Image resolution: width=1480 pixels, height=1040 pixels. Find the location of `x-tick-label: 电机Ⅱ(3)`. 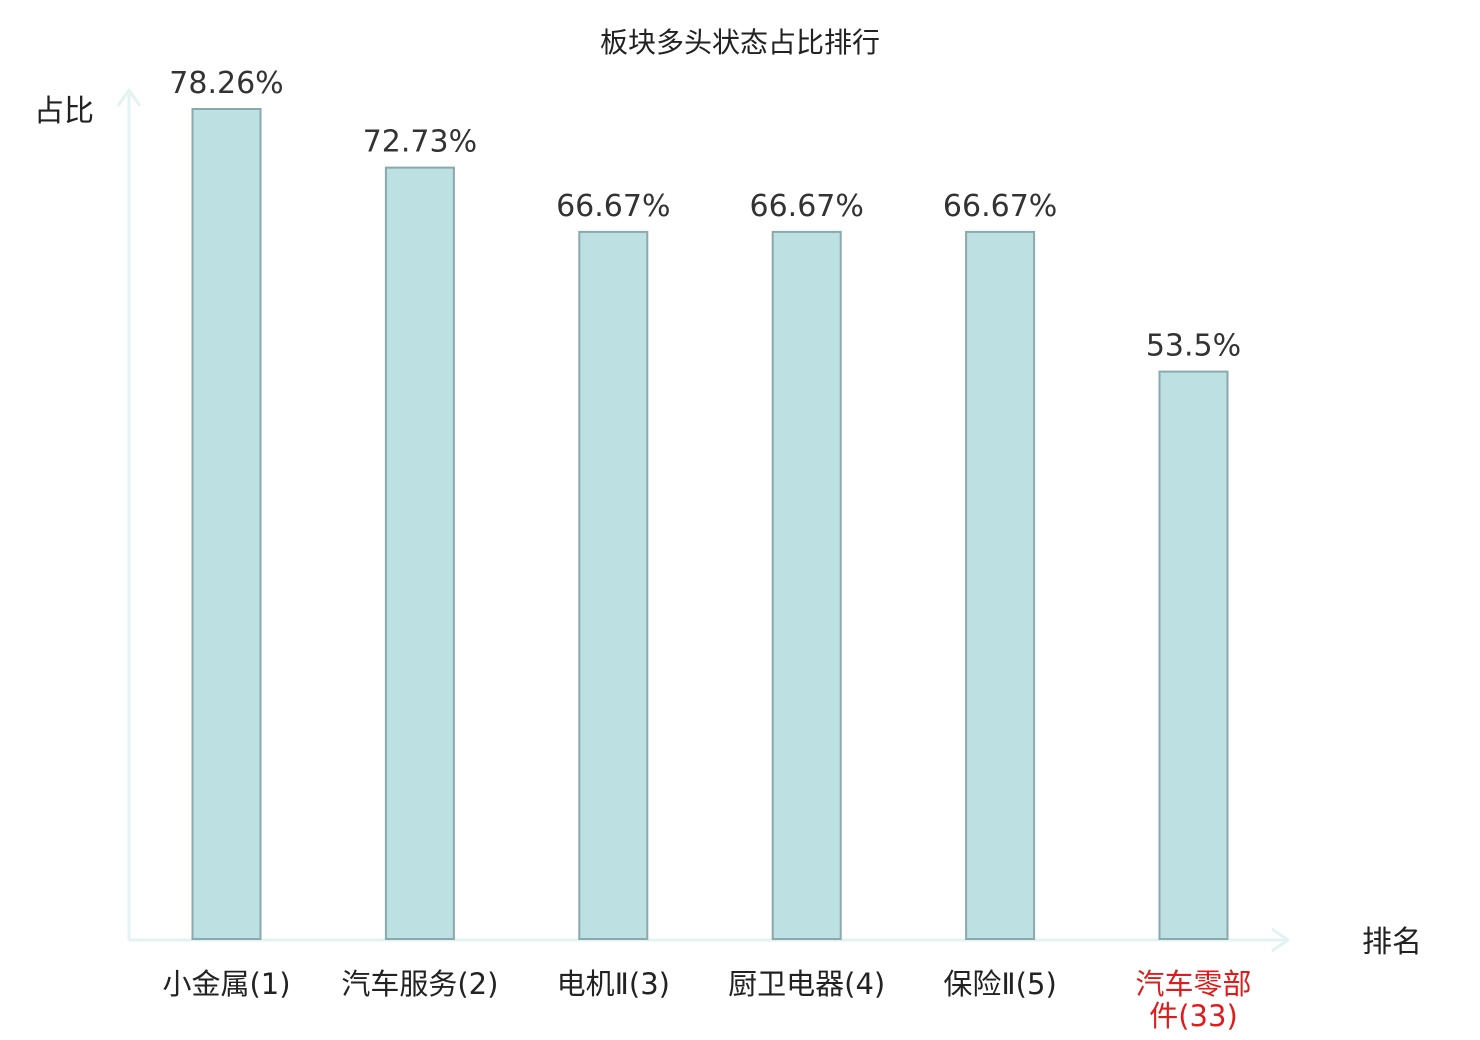

x-tick-label: 电机Ⅱ(3) is located at coordinates (613, 984).